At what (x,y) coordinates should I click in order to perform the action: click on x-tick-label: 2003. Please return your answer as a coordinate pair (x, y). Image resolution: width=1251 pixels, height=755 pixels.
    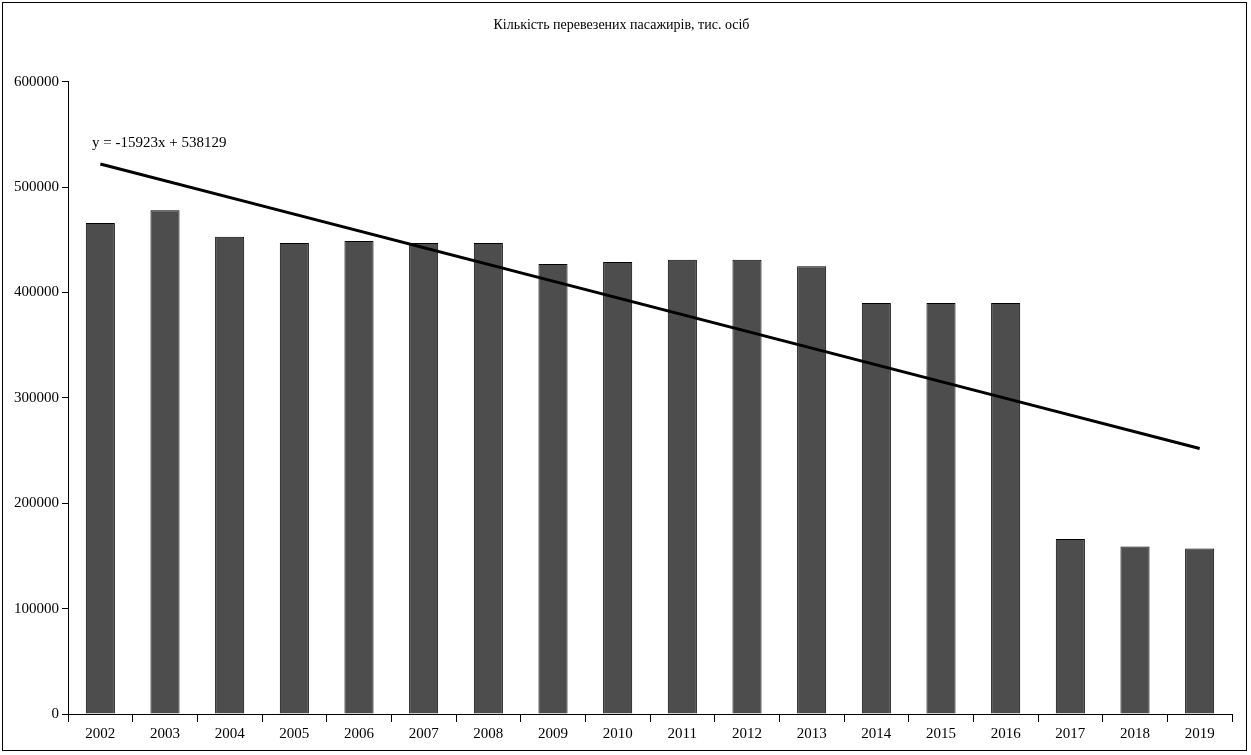
    Looking at the image, I should click on (165, 732).